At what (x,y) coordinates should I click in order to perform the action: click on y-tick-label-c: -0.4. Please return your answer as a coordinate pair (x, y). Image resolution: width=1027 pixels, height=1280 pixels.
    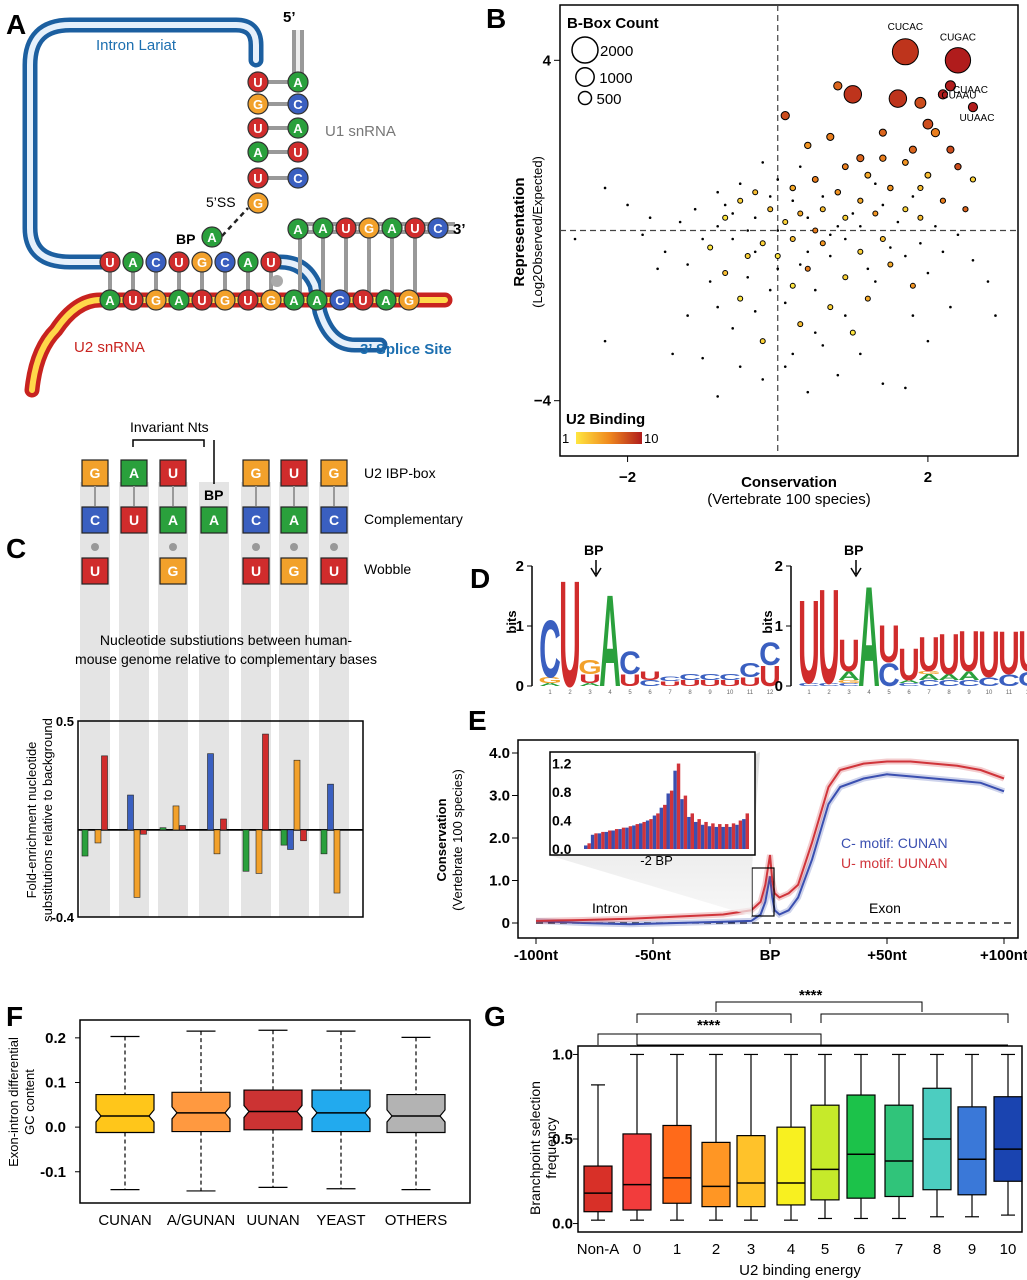
    Looking at the image, I should click on (63, 917).